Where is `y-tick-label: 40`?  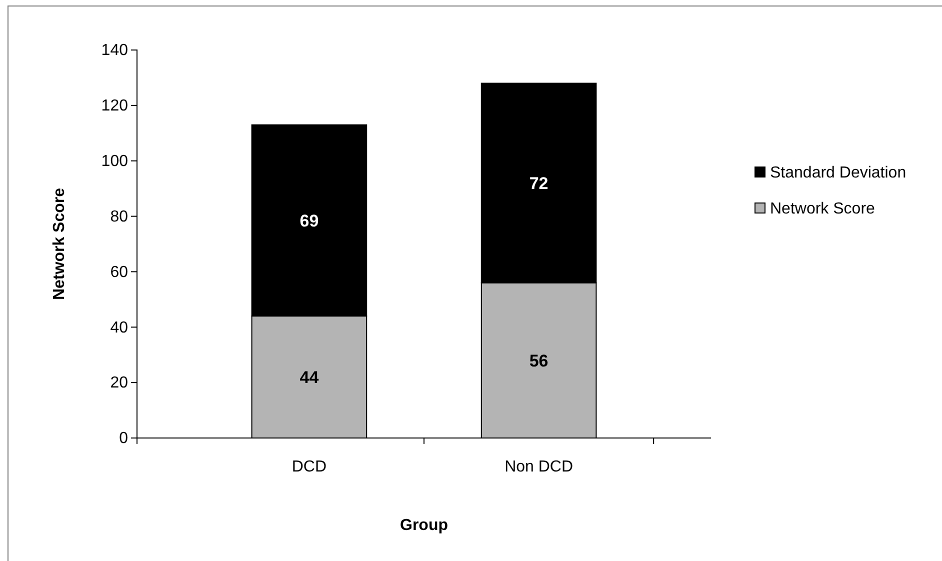 y-tick-label: 40 is located at coordinates (119, 327).